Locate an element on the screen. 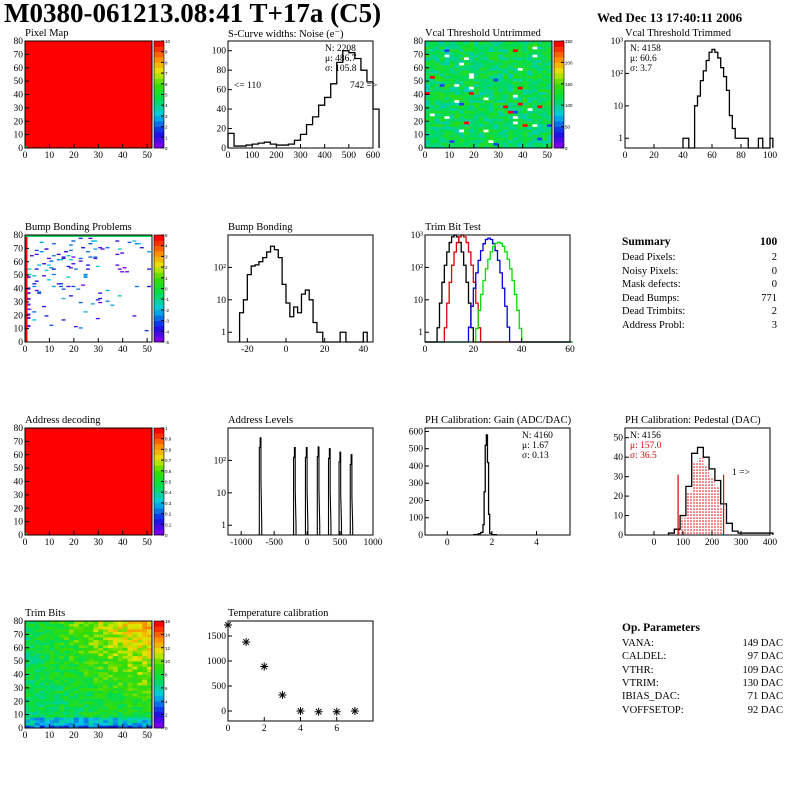  y-tick-label: 10² is located at coordinates (220, 461).